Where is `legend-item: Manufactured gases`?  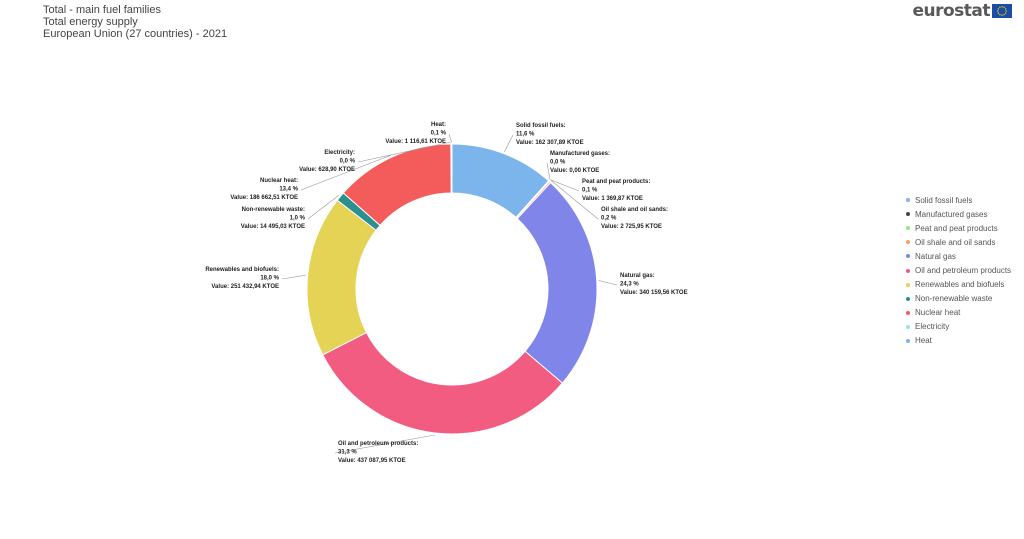
legend-item: Manufactured gases is located at coordinates (958, 214).